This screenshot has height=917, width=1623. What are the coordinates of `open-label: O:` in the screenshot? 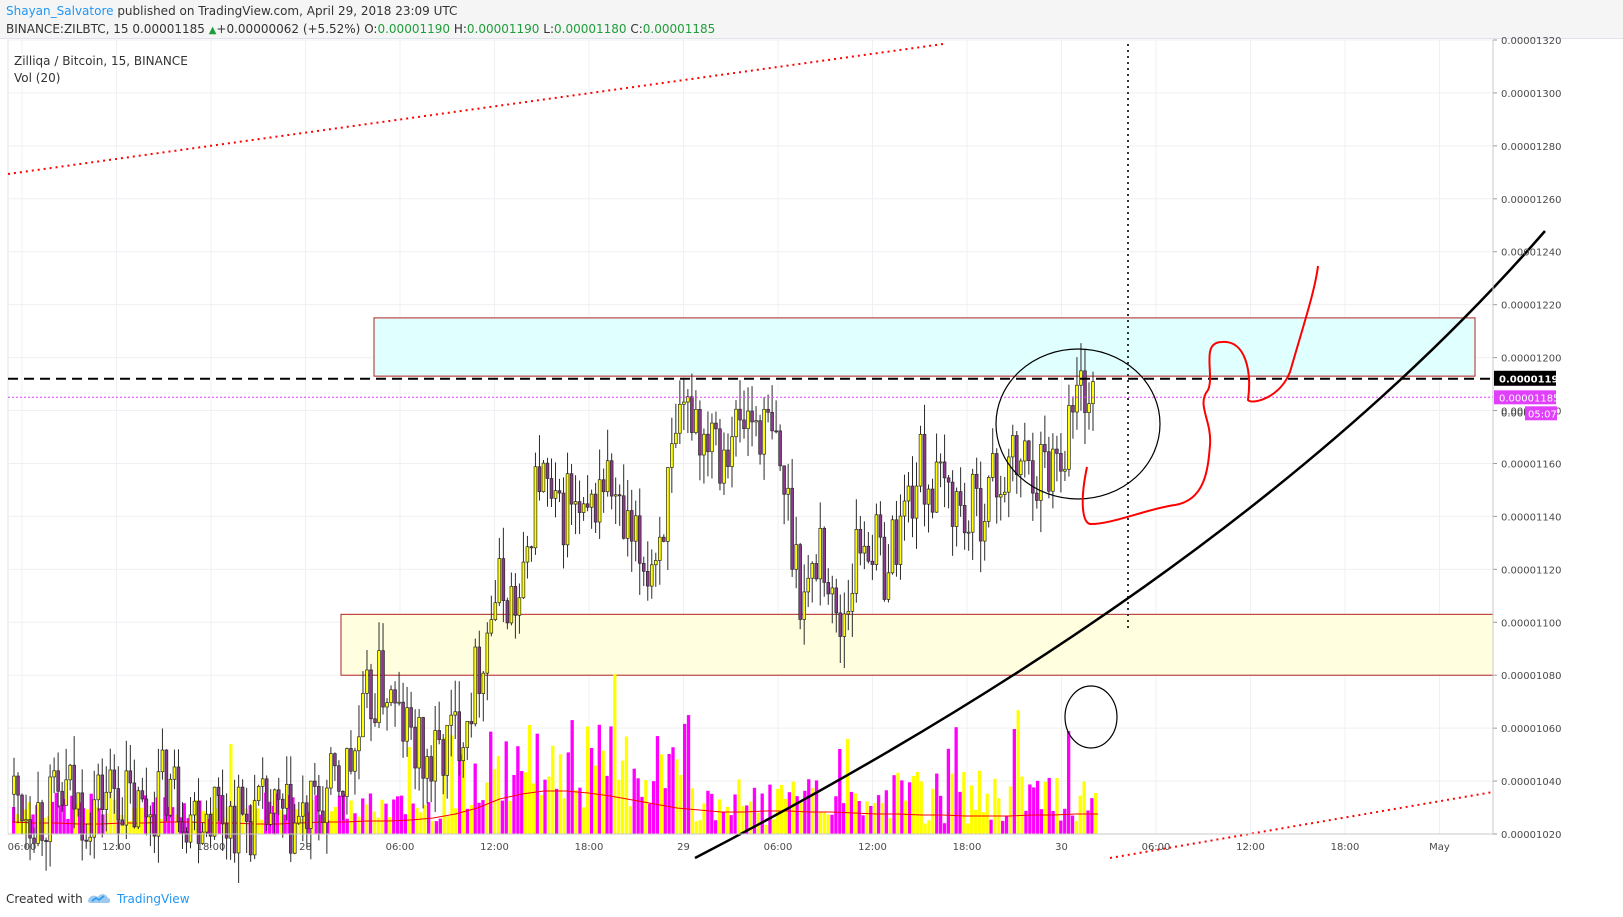 It's located at (371, 29).